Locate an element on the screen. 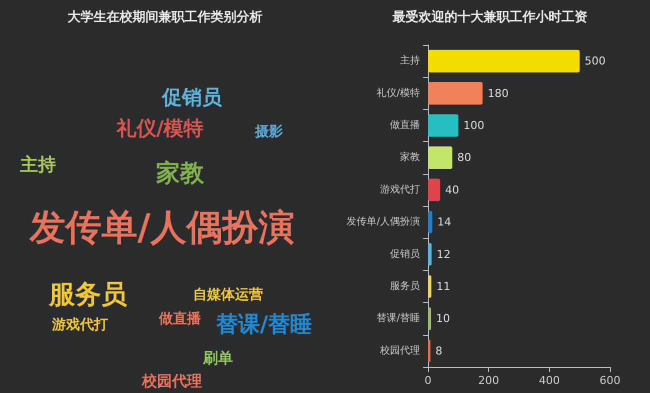 This screenshot has width=650, height=393. data-label: 80 is located at coordinates (464, 157).